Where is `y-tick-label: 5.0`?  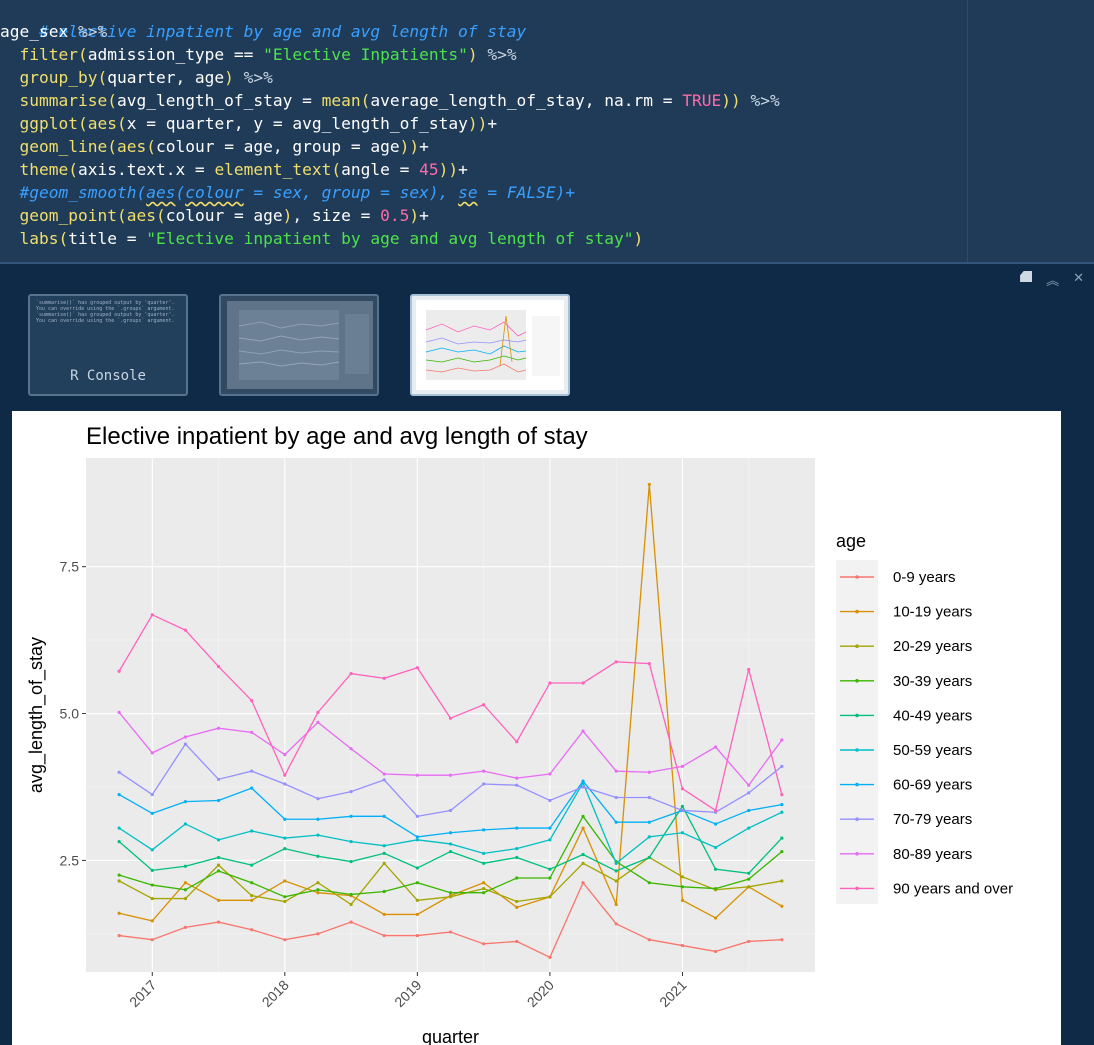
y-tick-label: 5.0 is located at coordinates (70, 714).